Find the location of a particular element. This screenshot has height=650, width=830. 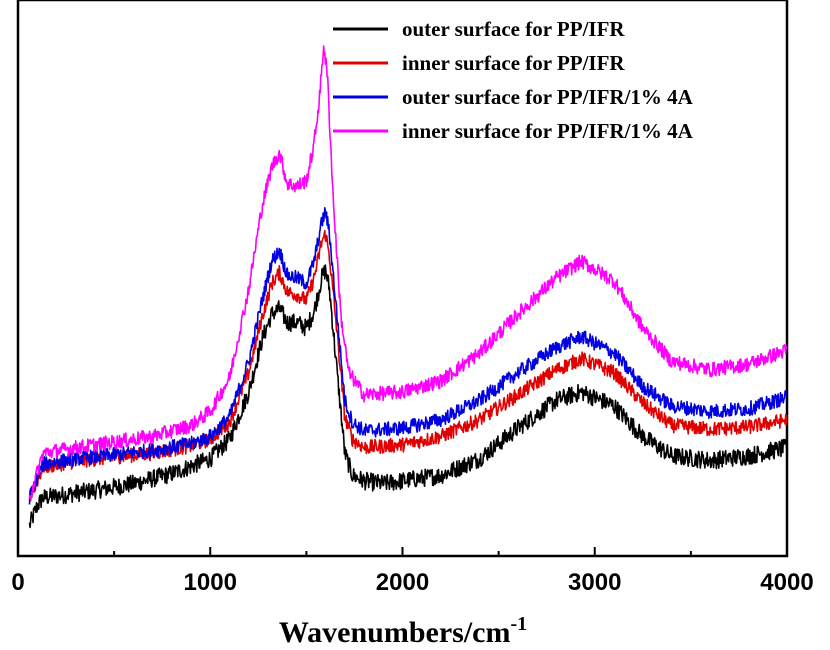

legend-label-4: inner surface for PP/IFR/1% 4A is located at coordinates (548, 131).